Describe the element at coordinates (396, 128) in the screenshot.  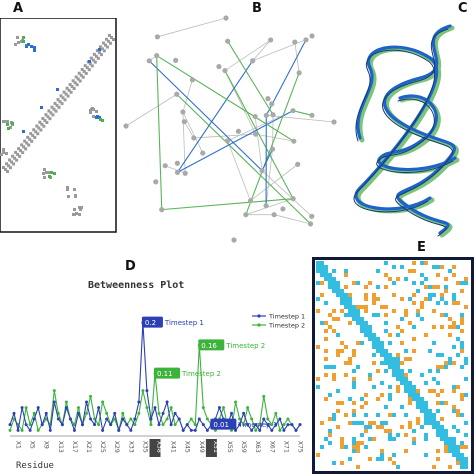
I see `protein-ribbon` at that location.